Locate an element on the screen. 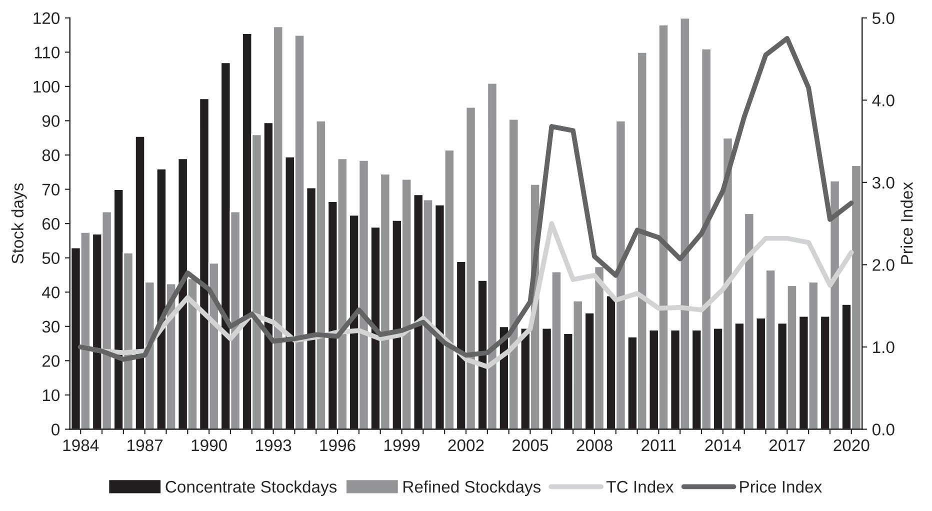 Image resolution: width=932 pixels, height=511 pixels. x-tick-label: 1993 is located at coordinates (274, 445).